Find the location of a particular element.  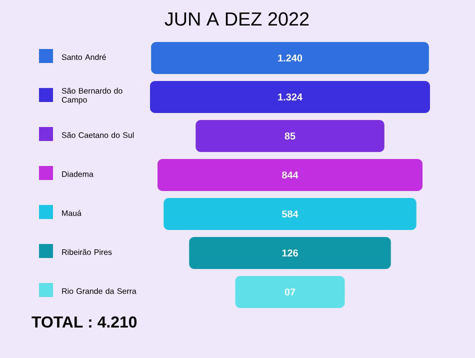

data-label: 07 is located at coordinates (290, 292).